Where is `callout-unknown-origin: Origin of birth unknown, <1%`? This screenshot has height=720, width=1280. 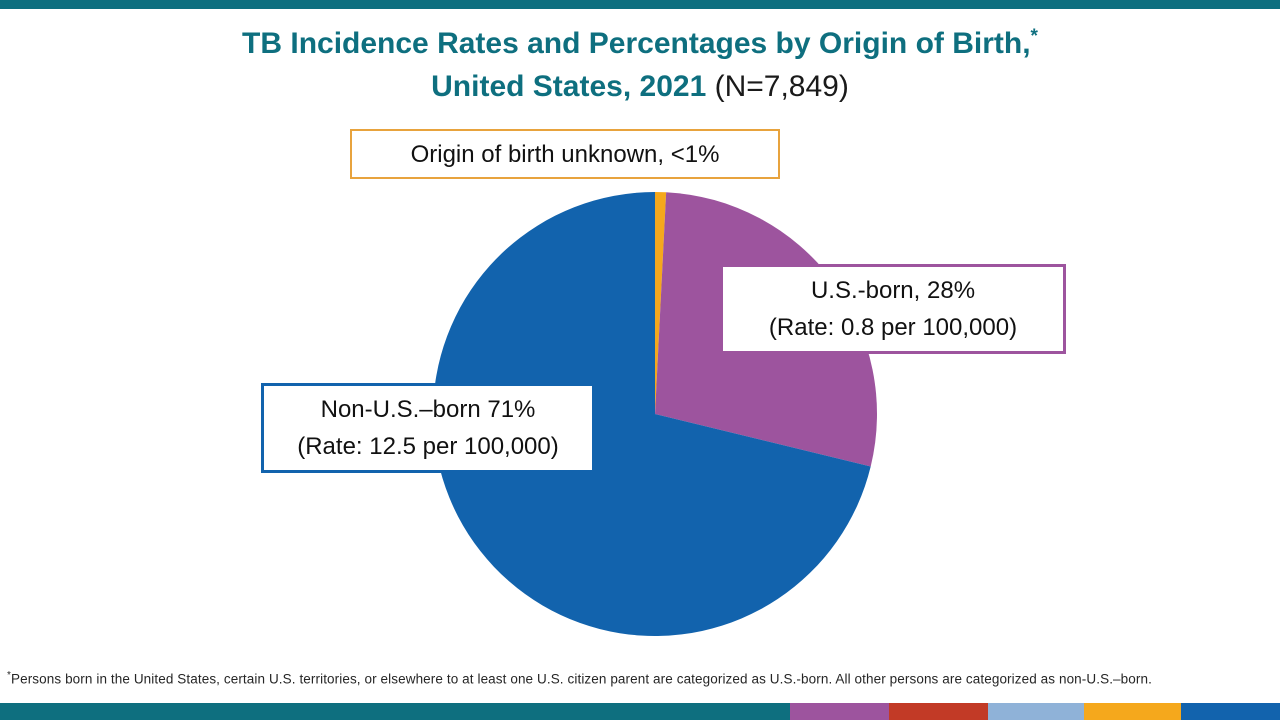 callout-unknown-origin: Origin of birth unknown, <1% is located at coordinates (565, 154).